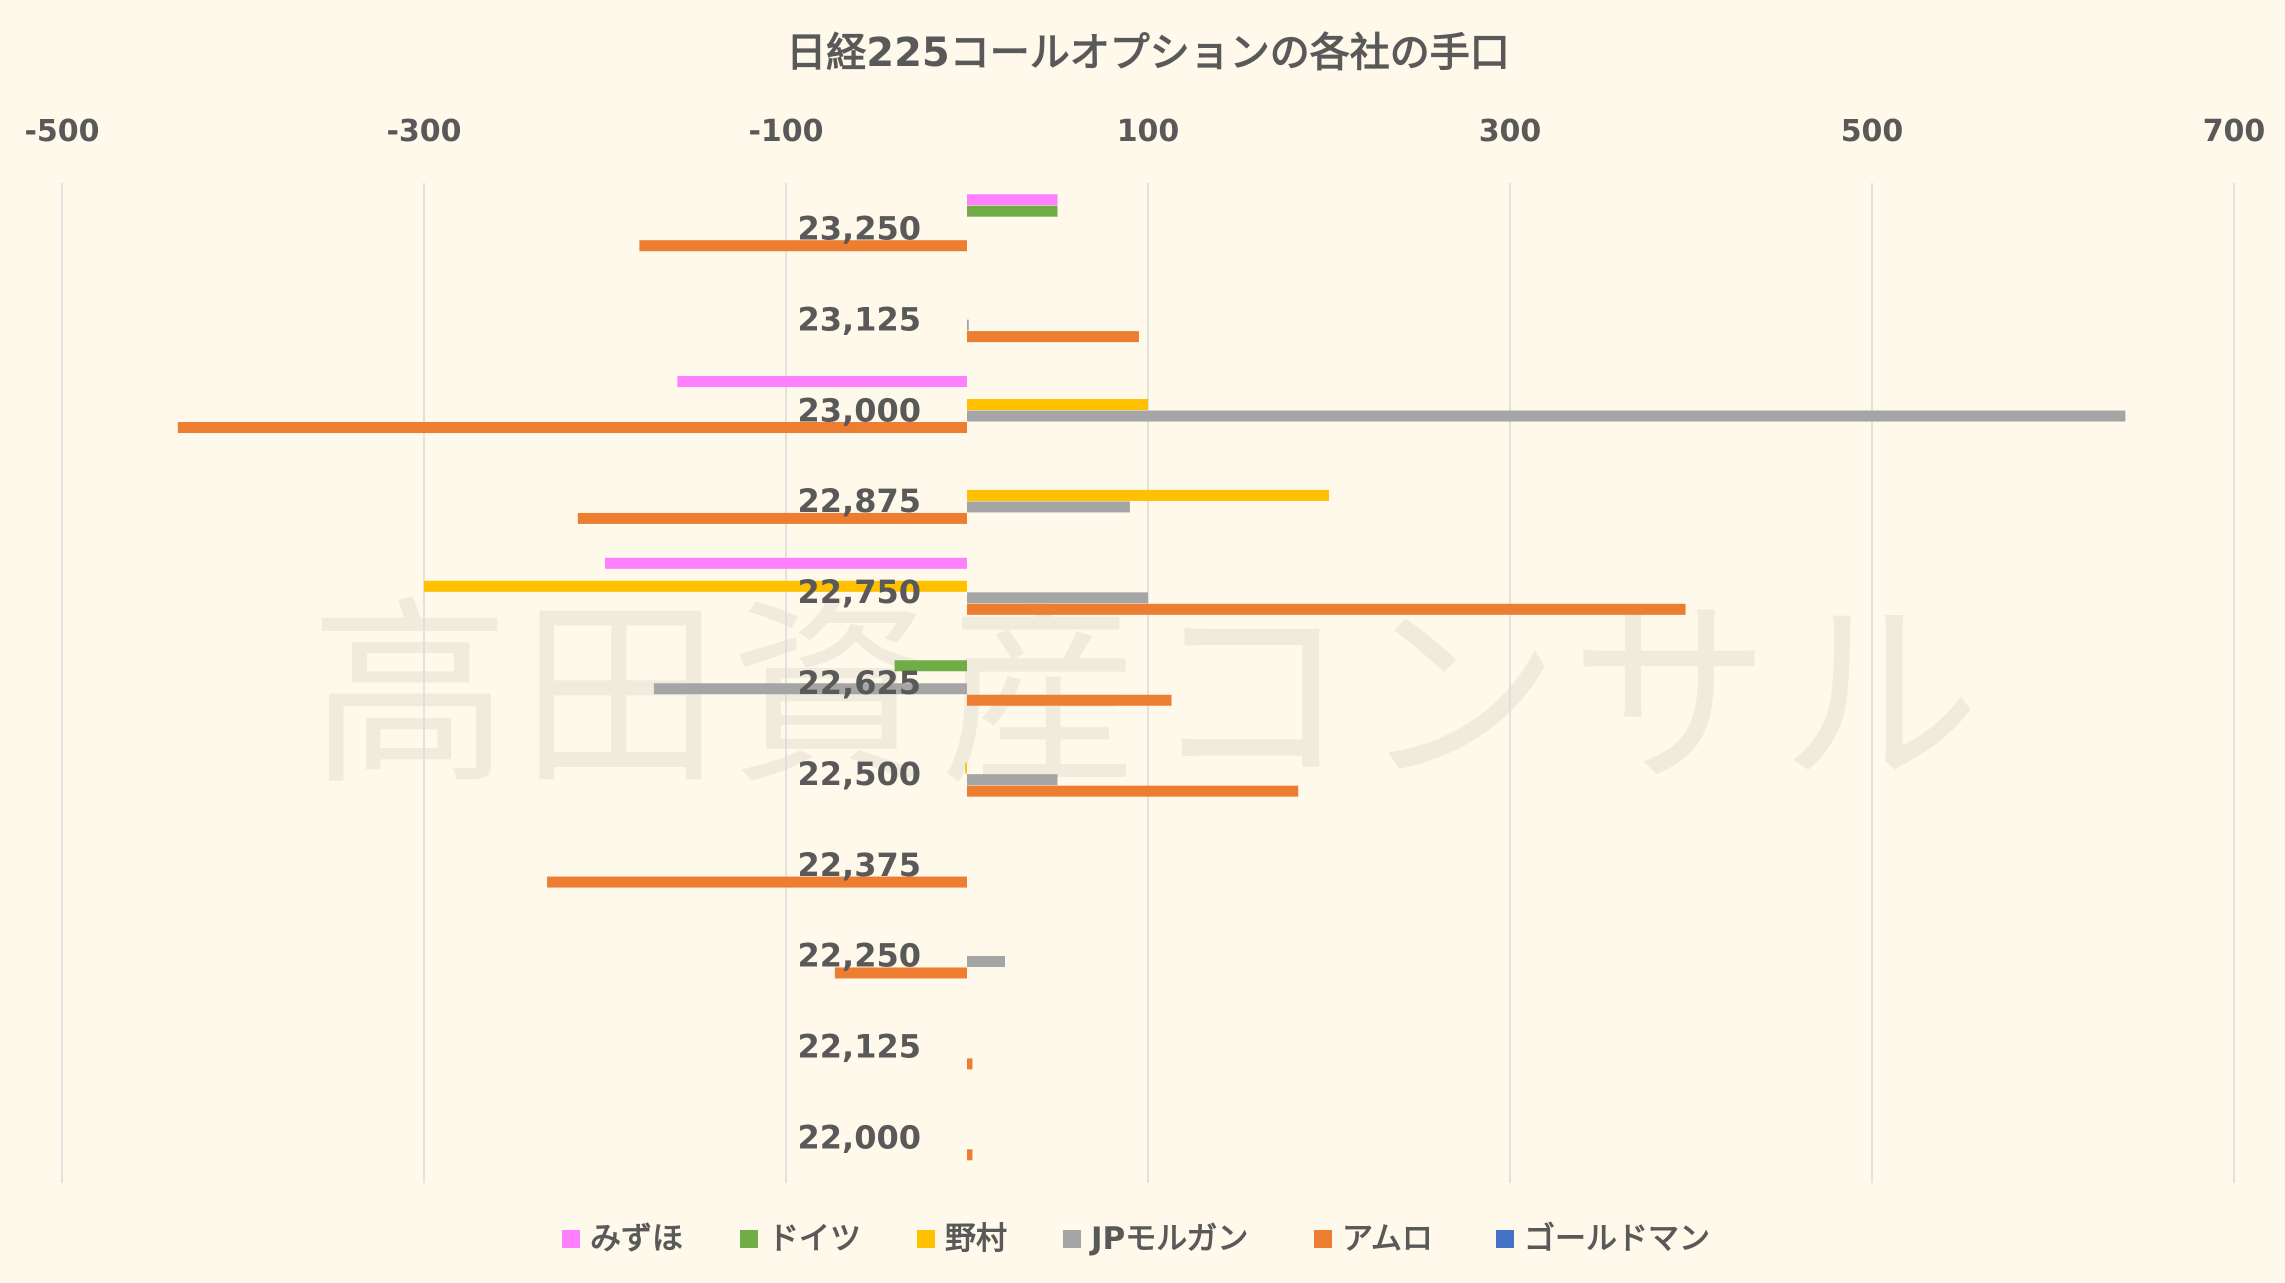 This screenshot has height=1283, width=2285. I want to click on category-label: 22,125, so click(859, 1047).